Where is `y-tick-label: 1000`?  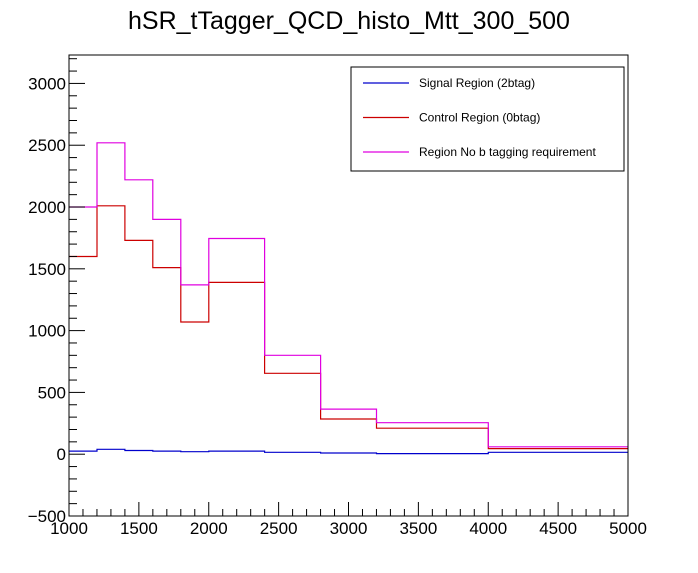
y-tick-label: 1000 is located at coordinates (47, 331).